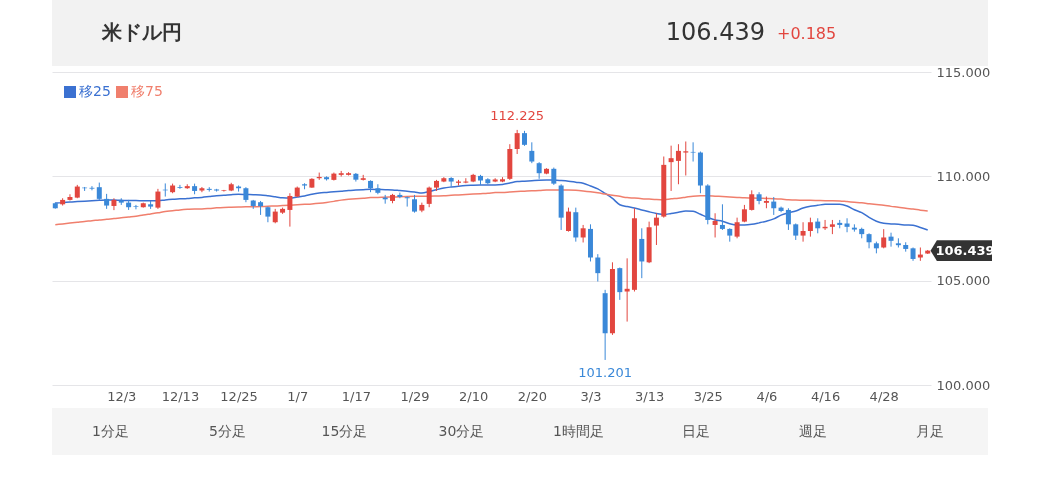  What do you see at coordinates (591, 396) in the screenshot?
I see `x-tick-label: 3/3` at bounding box center [591, 396].